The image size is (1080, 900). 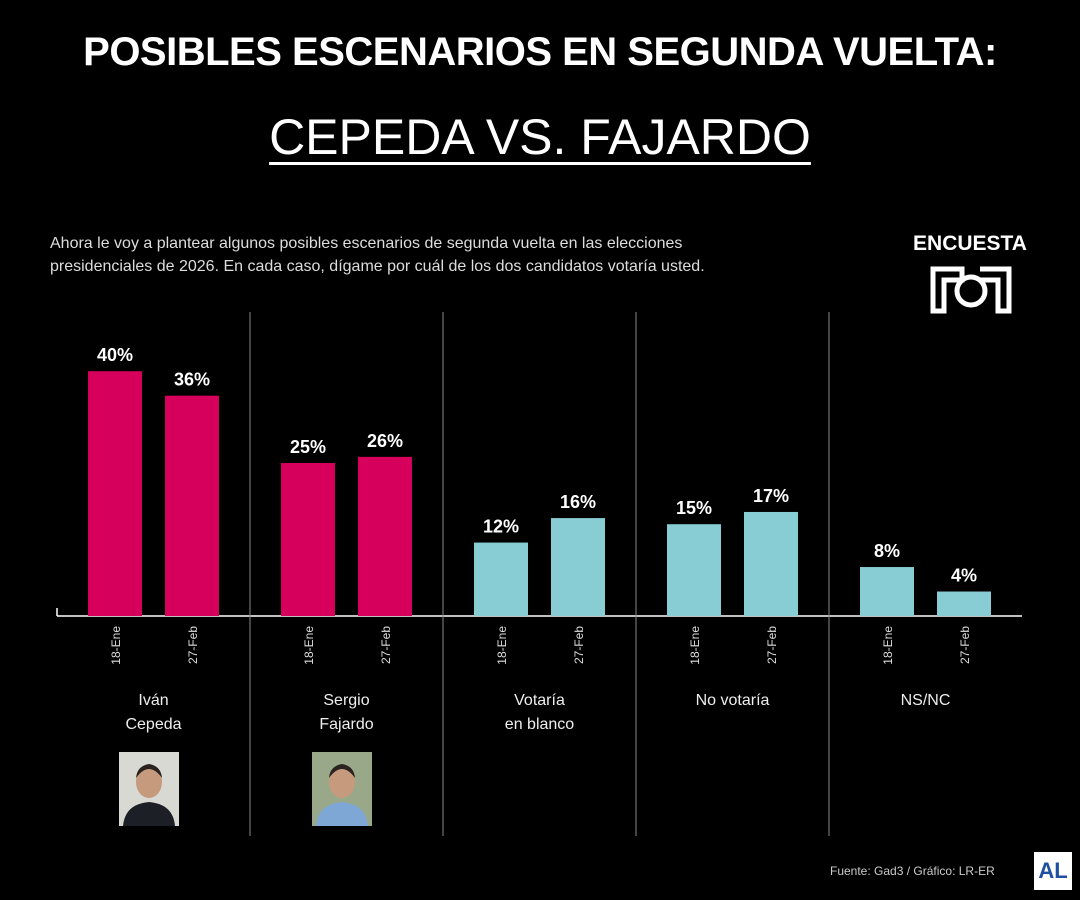 I want to click on category-label: Iván Cepeda, so click(x=153, y=712).